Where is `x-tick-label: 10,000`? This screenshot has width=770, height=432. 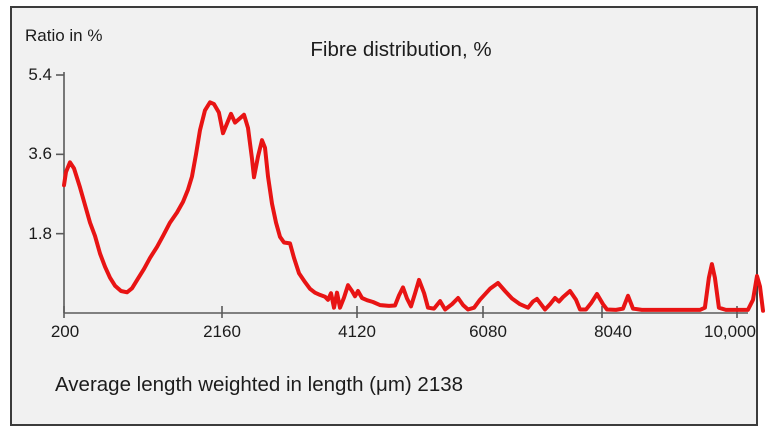 x-tick-label: 10,000 is located at coordinates (730, 331).